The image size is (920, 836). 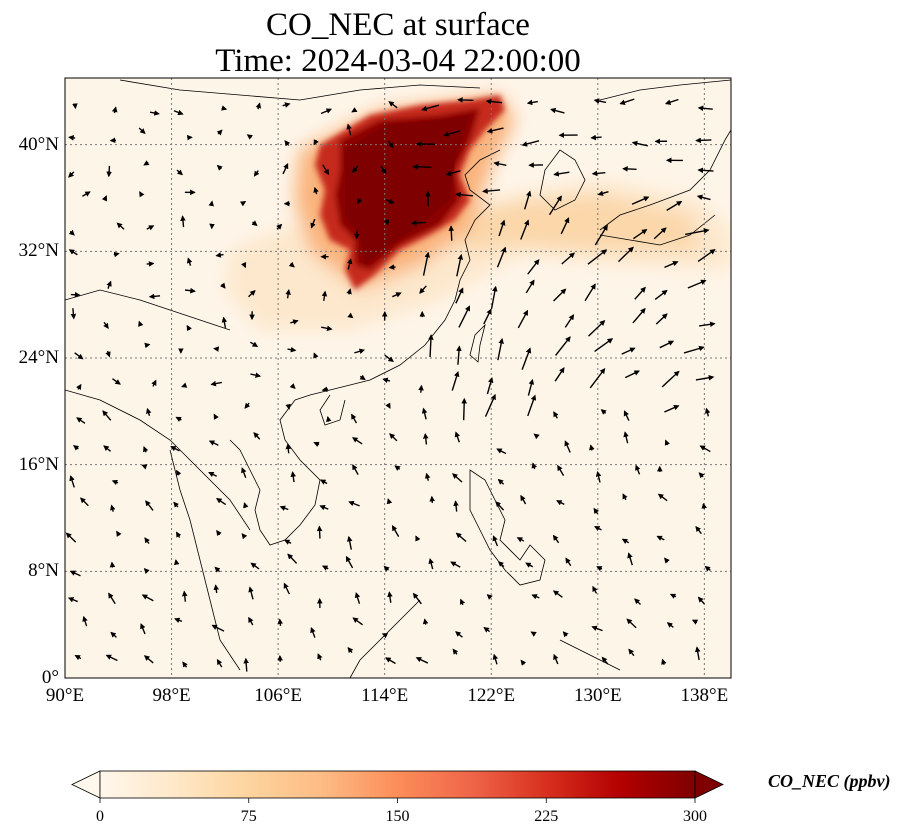 What do you see at coordinates (38, 251) in the screenshot?
I see `lat-tick-label: 32°N` at bounding box center [38, 251].